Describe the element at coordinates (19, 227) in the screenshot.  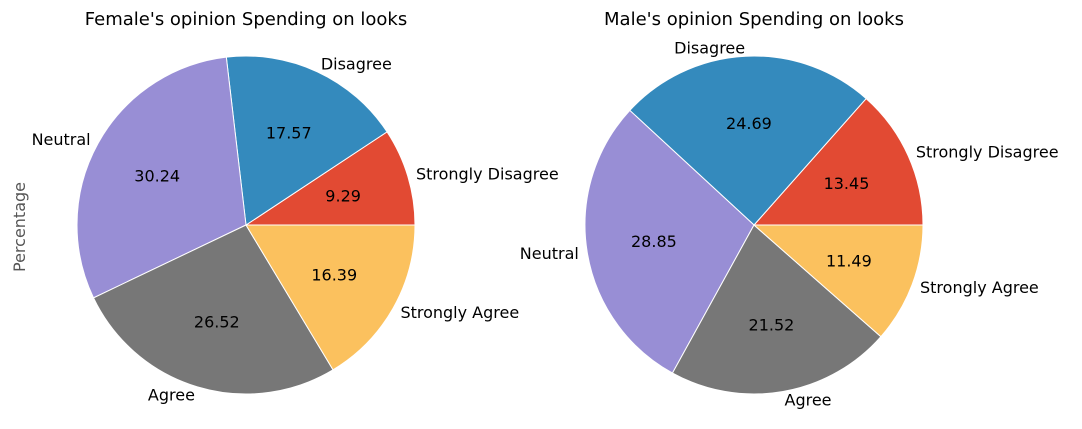
I see `female-y-axis-label: Percentage` at that location.